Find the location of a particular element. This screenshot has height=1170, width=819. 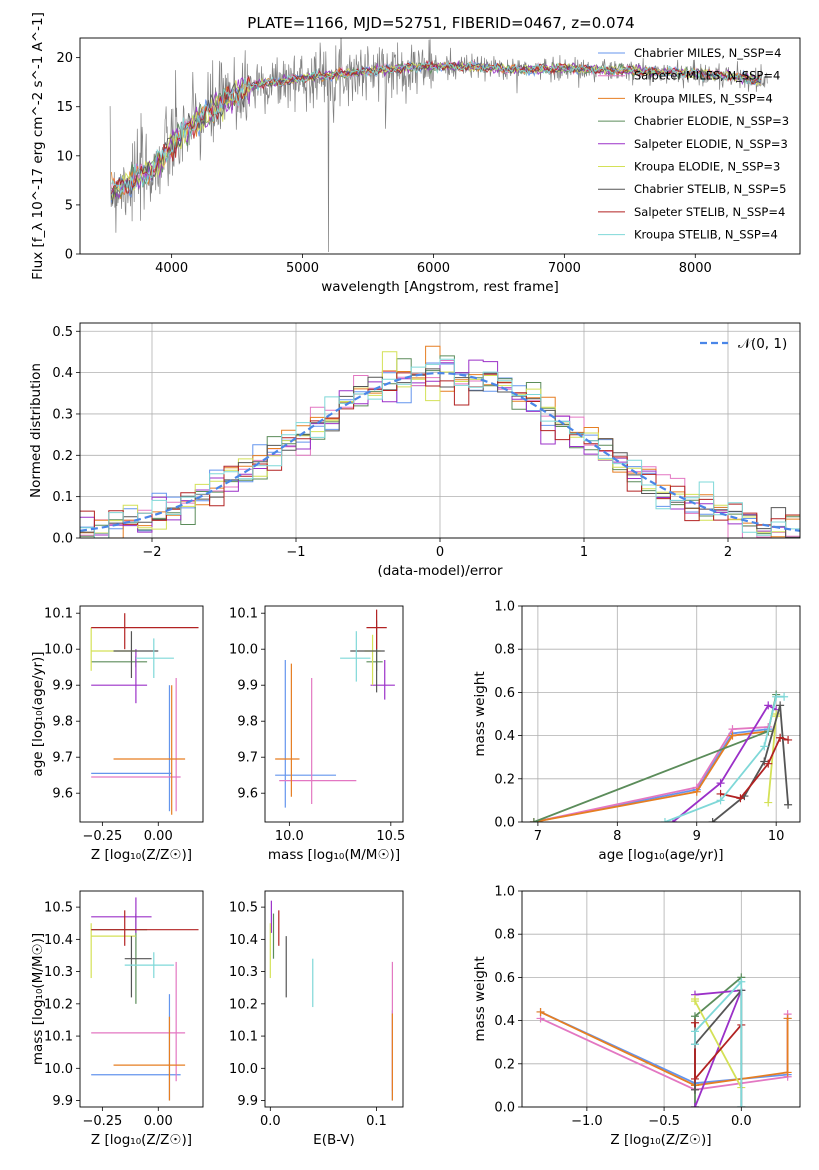

y-tick-label: 10.4 is located at coordinates (58, 940).